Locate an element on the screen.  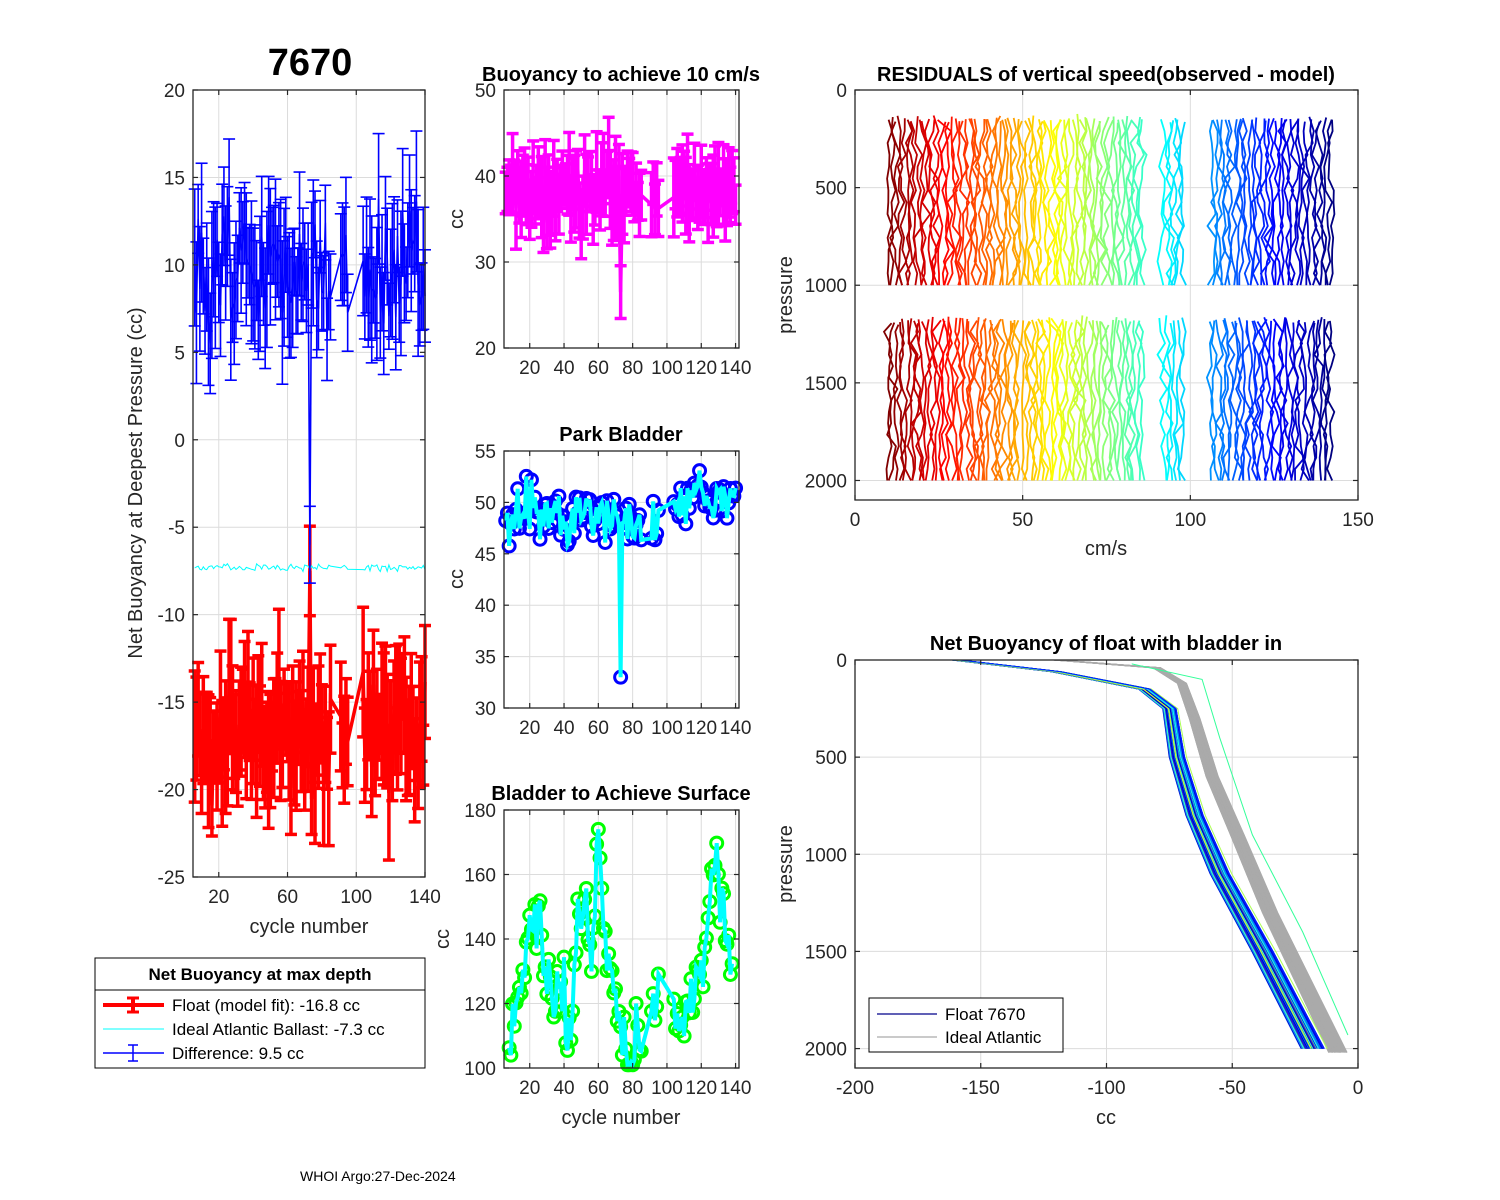
float-profile is located at coordinates (1240, 849).